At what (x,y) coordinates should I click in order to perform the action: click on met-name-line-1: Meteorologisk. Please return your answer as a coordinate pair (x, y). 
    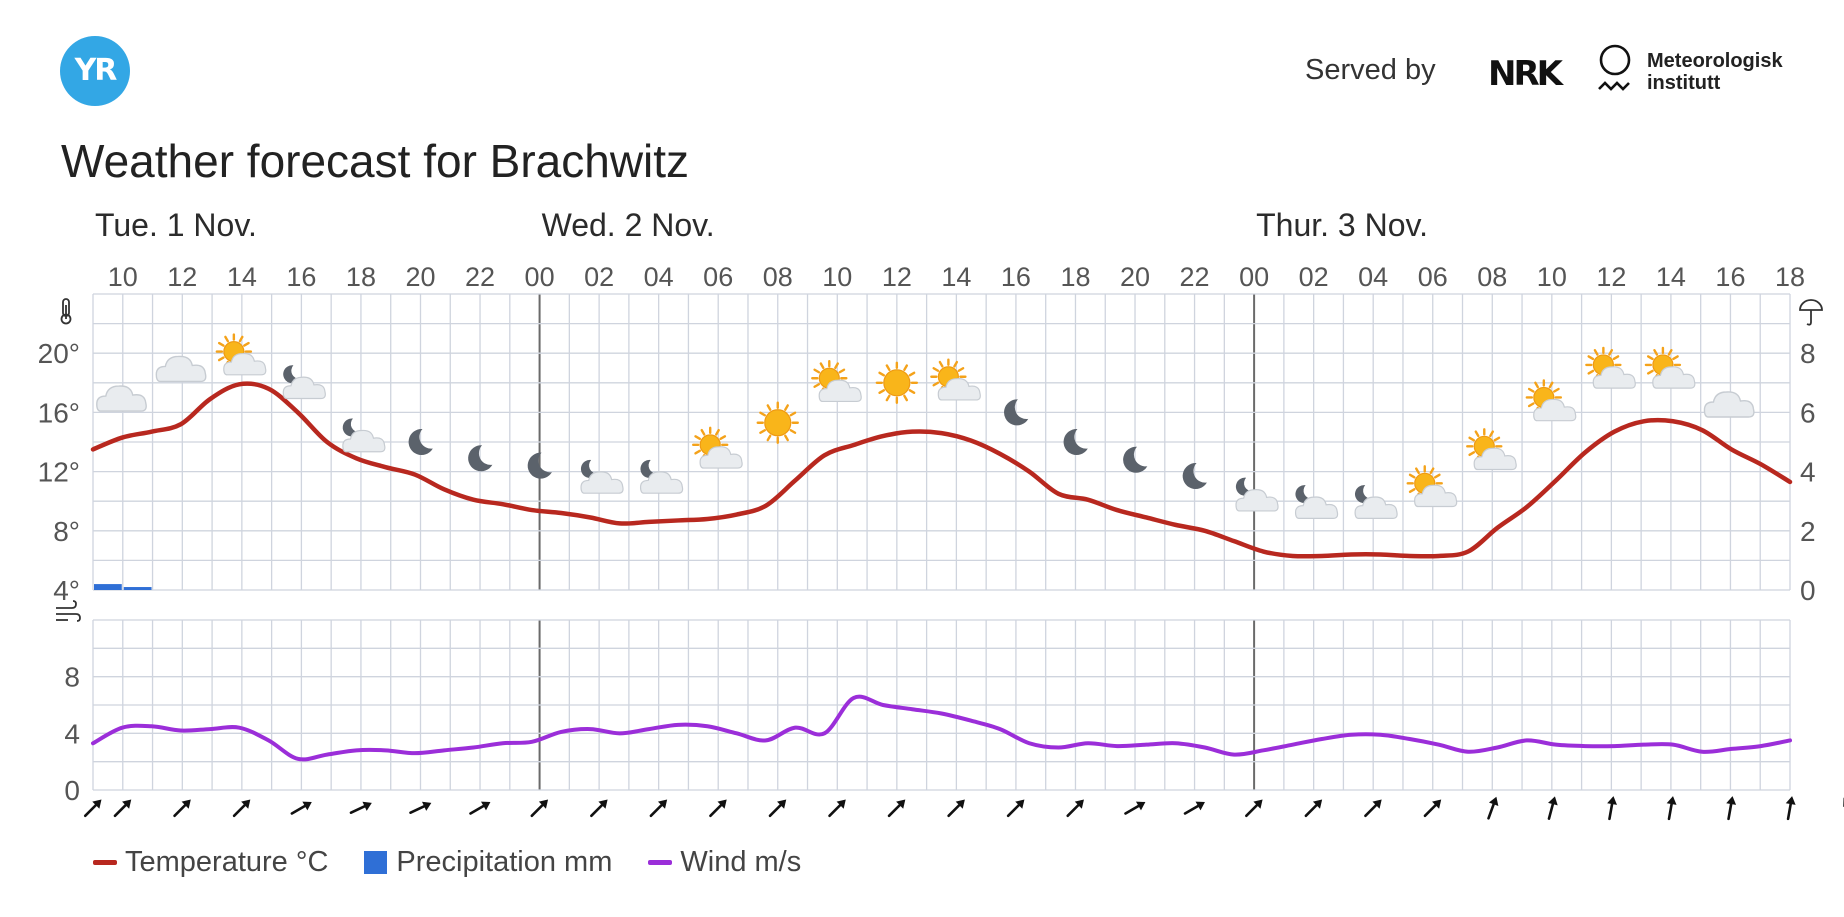
    Looking at the image, I should click on (1715, 61).